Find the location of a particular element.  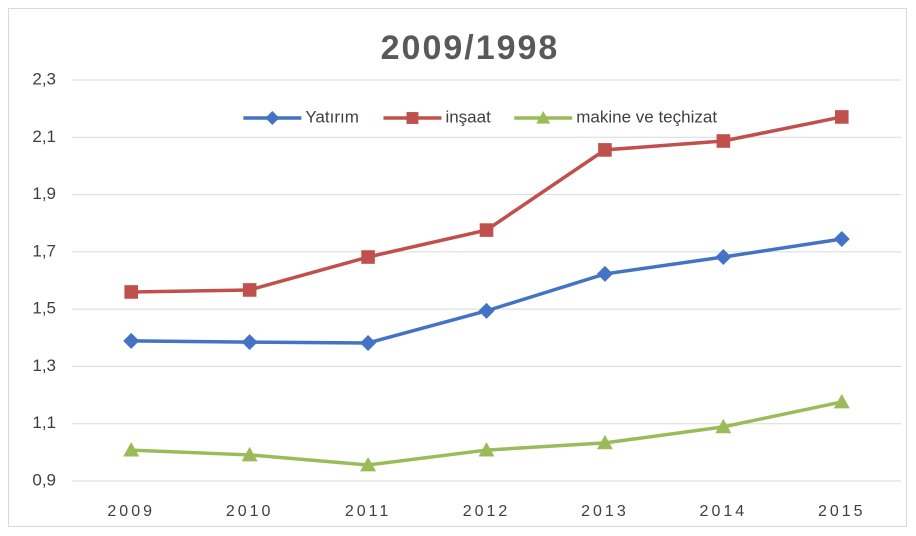

legend-label: Yatırım is located at coordinates (332, 116).